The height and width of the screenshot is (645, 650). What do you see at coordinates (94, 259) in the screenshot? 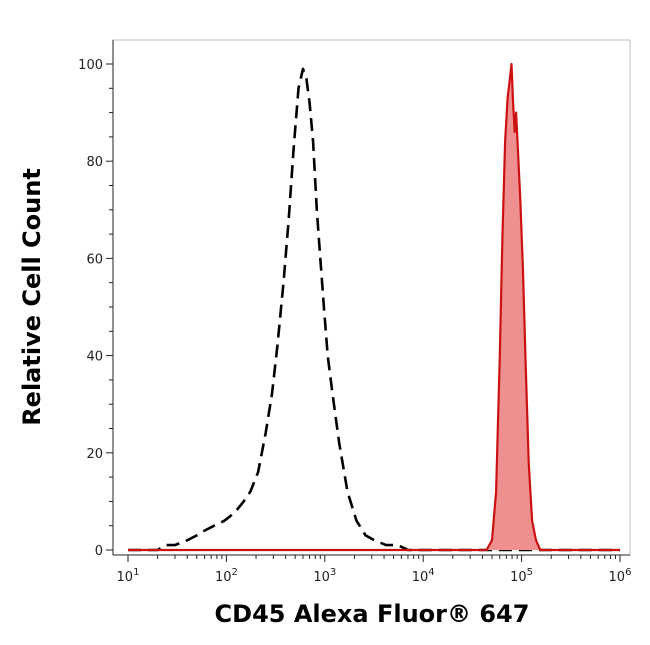
I see `y-tick-label: 60` at bounding box center [94, 259].